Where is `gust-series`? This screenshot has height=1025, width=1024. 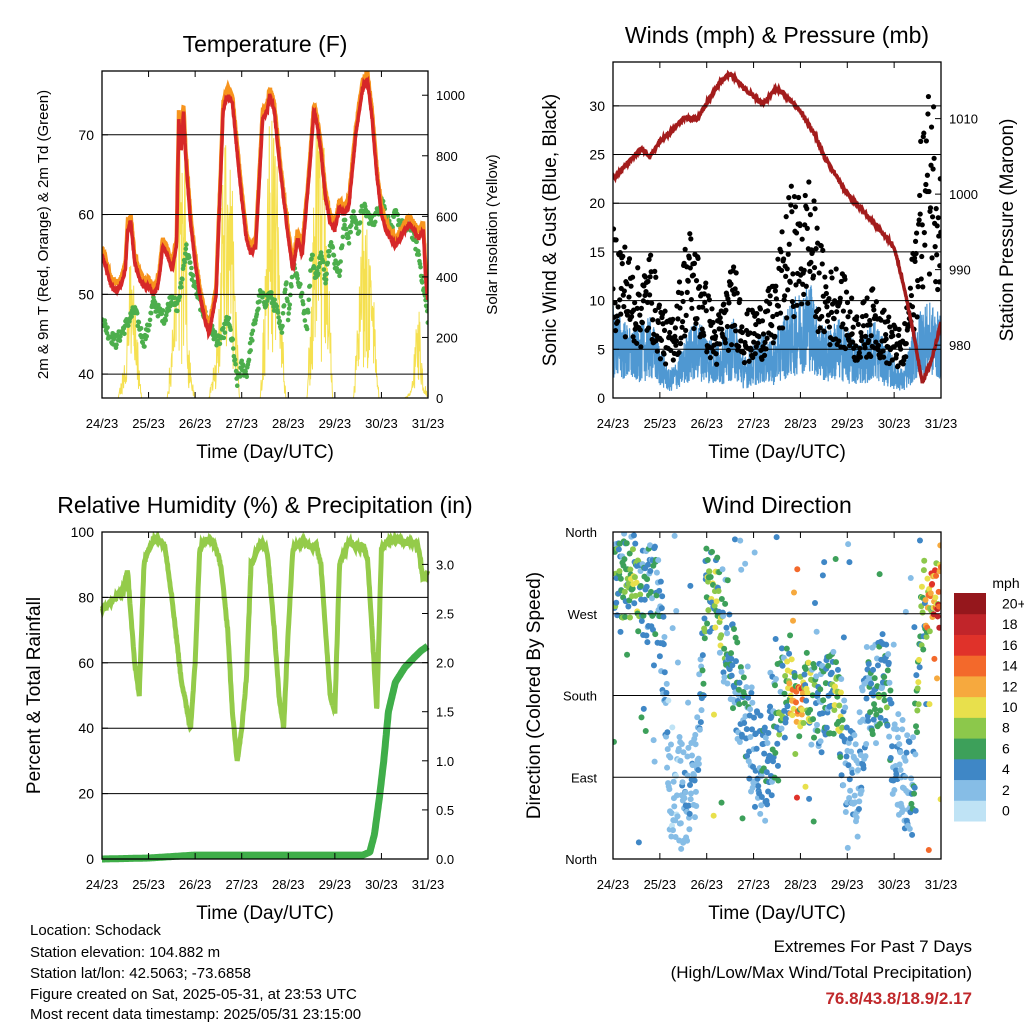 gust-series is located at coordinates (777, 231).